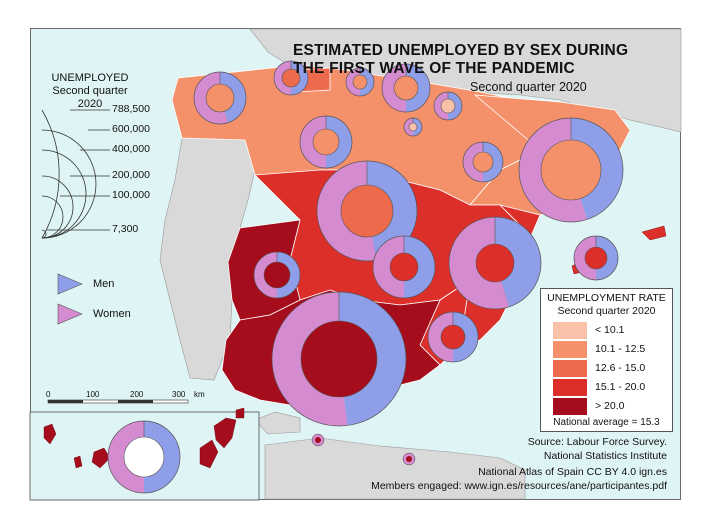  I want to click on rate-class-row: < 10.1, so click(612, 330).